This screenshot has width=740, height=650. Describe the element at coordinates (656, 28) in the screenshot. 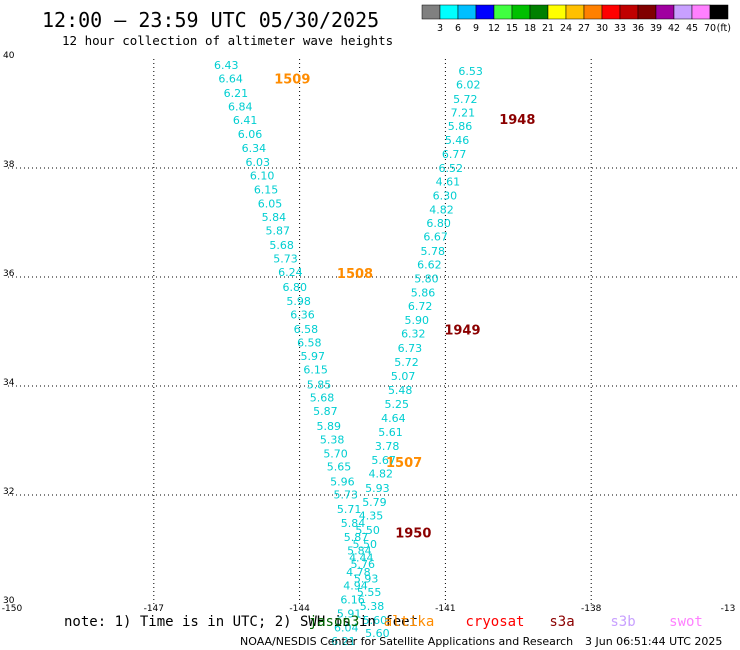

I see `color-scale-label: 39` at that location.